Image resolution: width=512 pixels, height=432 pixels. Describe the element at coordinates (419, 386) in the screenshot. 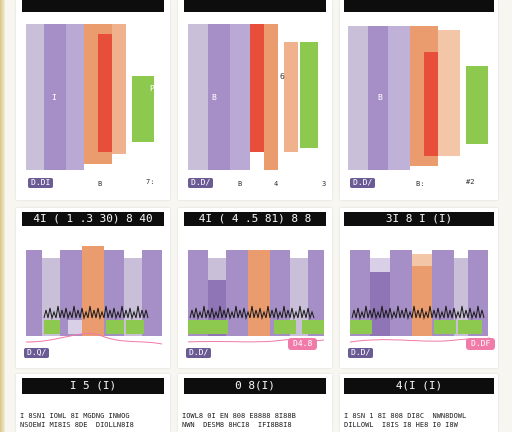

I see `panel-header: 4(I (I)` at that location.